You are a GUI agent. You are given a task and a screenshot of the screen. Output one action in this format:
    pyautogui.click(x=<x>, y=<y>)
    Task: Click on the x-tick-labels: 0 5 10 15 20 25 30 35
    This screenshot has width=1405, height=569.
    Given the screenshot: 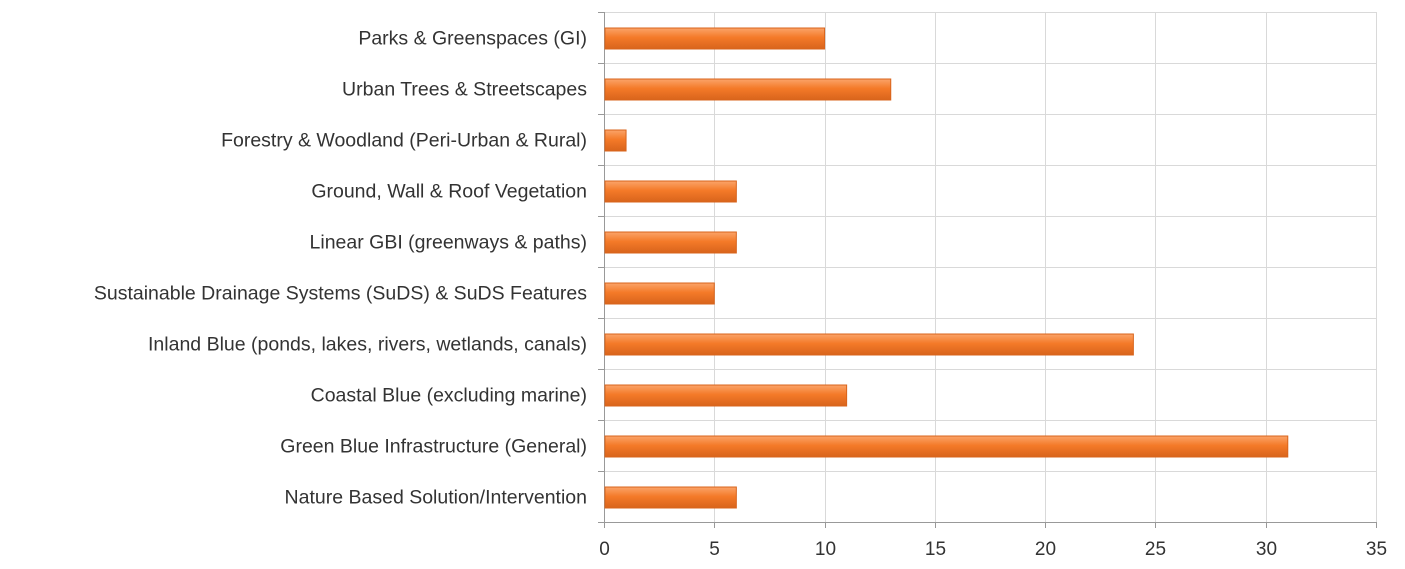 What is the action you would take?
    pyautogui.click(x=993, y=549)
    